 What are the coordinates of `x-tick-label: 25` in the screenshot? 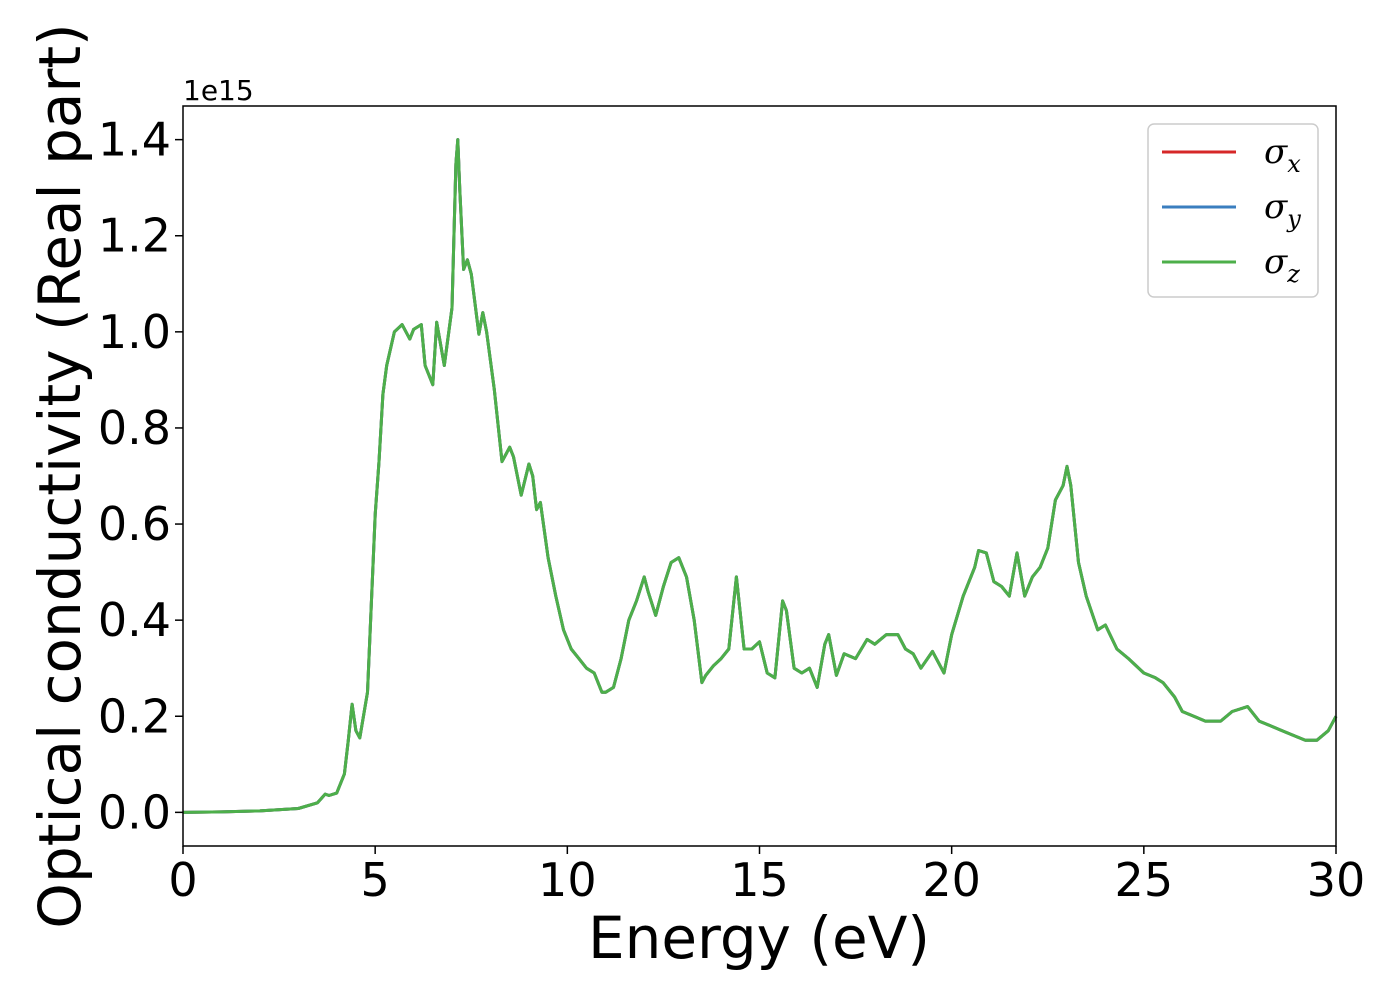 It's located at (1144, 880).